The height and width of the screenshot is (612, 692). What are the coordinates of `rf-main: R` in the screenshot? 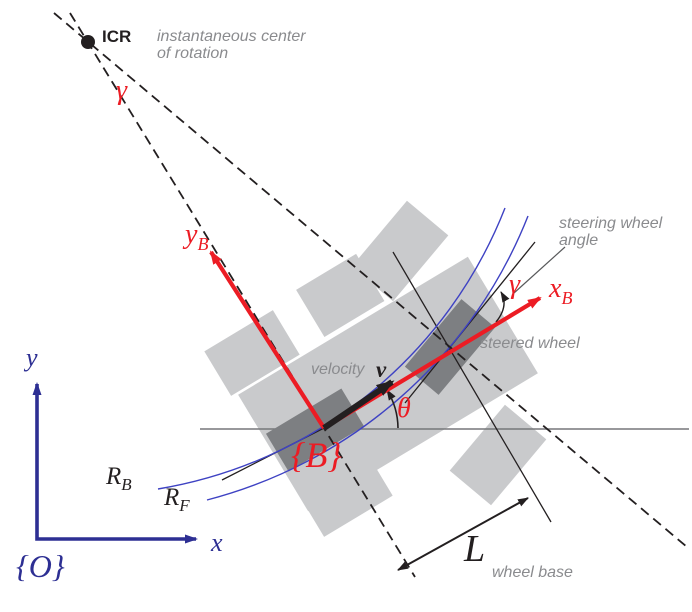 It's located at (171, 497).